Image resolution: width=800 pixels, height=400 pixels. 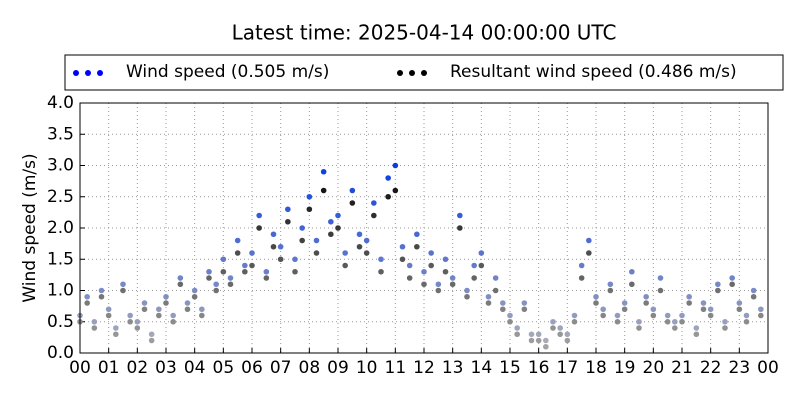 I want to click on y-tick-label: 1.5, so click(x=60, y=259).